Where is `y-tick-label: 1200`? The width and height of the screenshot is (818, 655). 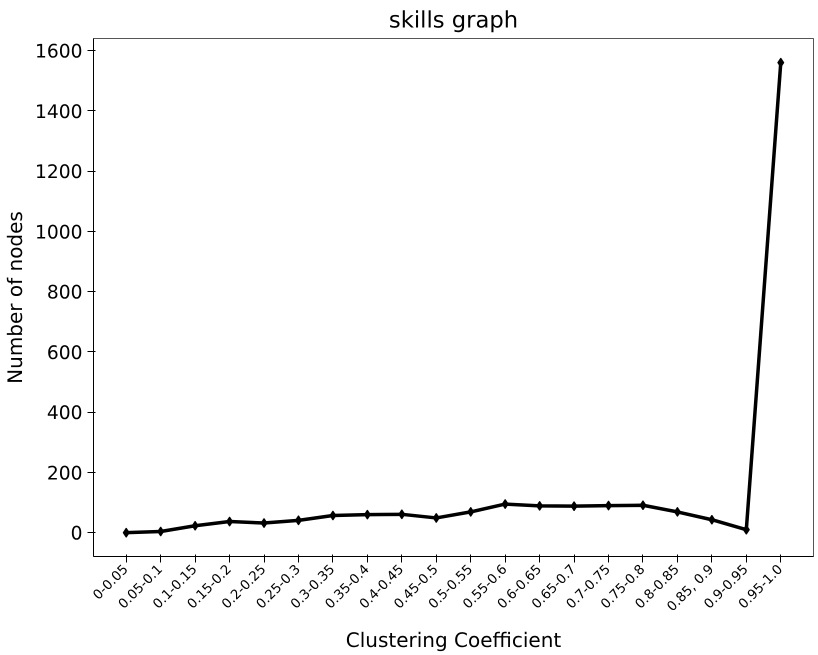 y-tick-label: 1200 is located at coordinates (59, 173).